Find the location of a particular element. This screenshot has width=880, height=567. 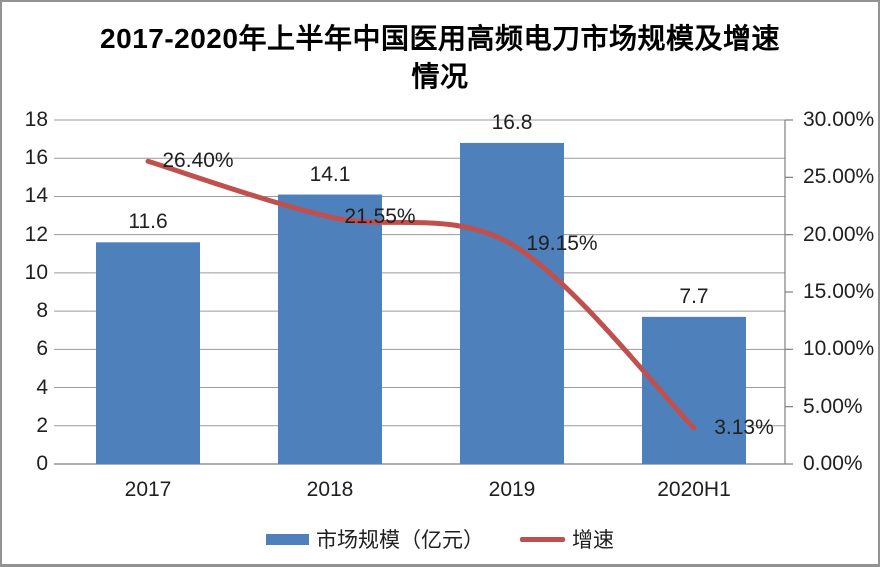

bar-value-label-2020H1: 7.7 is located at coordinates (694, 296).